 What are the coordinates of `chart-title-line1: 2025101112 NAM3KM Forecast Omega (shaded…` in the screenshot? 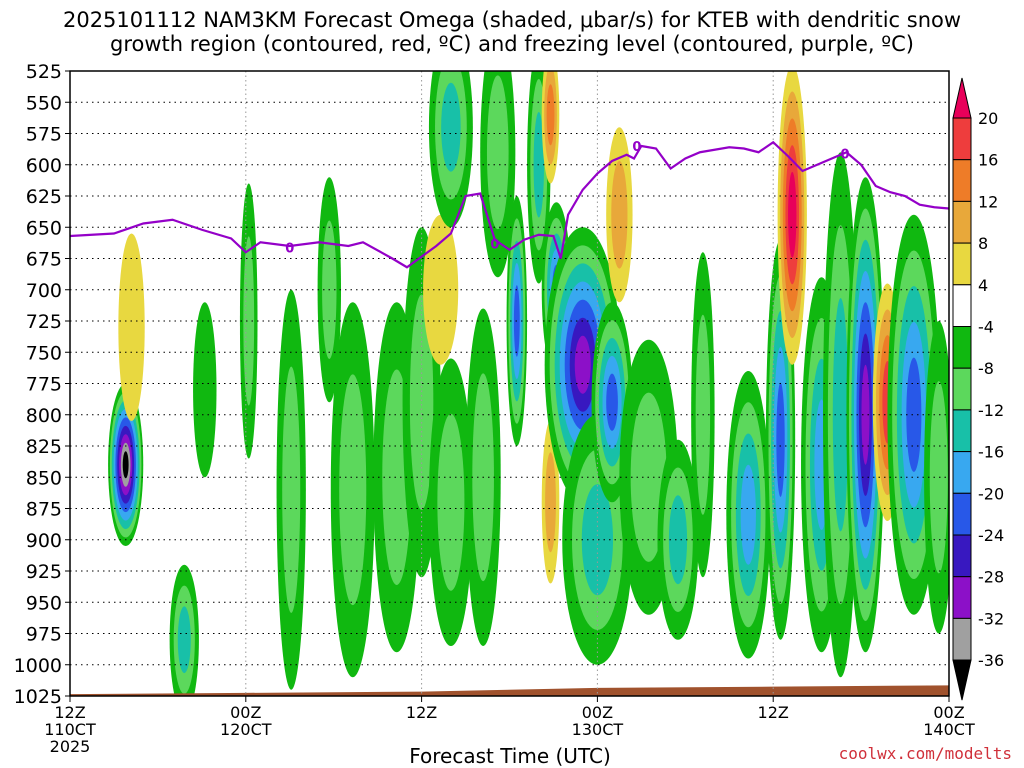 It's located at (512, 20).